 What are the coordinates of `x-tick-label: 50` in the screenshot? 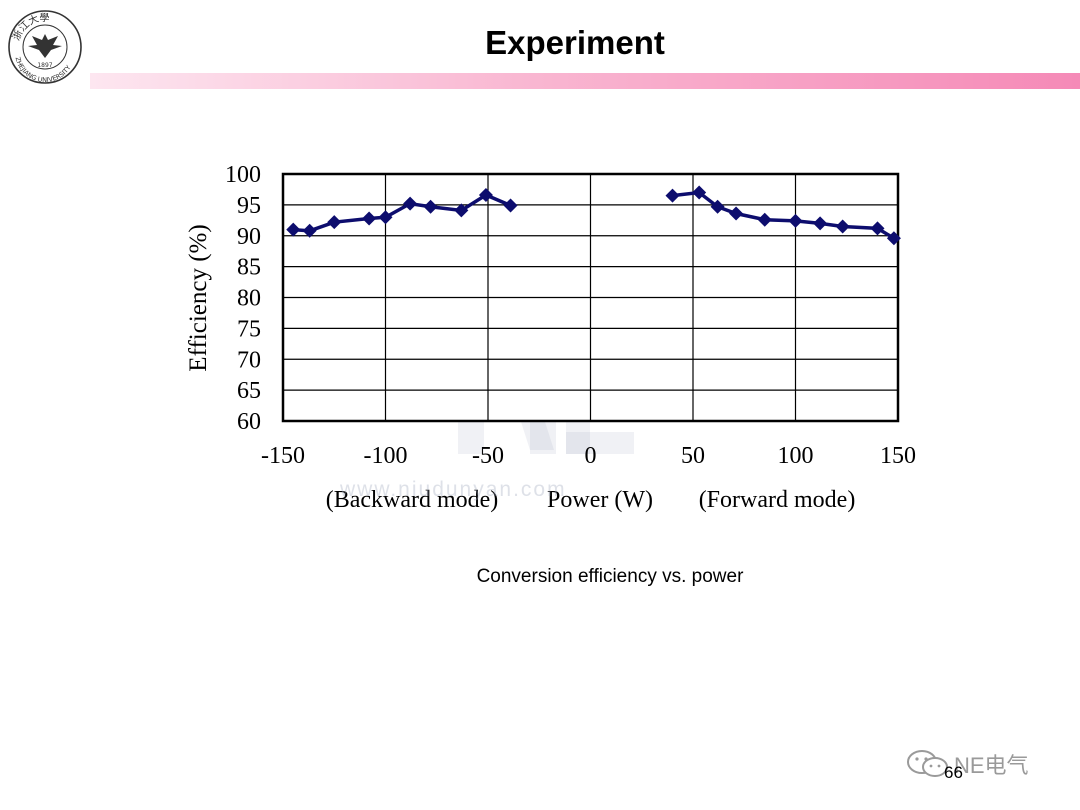 It's located at (693, 456).